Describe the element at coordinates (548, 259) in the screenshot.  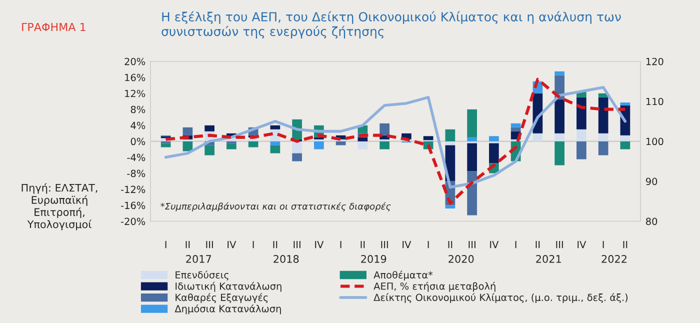
I see `text: 2021` at that location.